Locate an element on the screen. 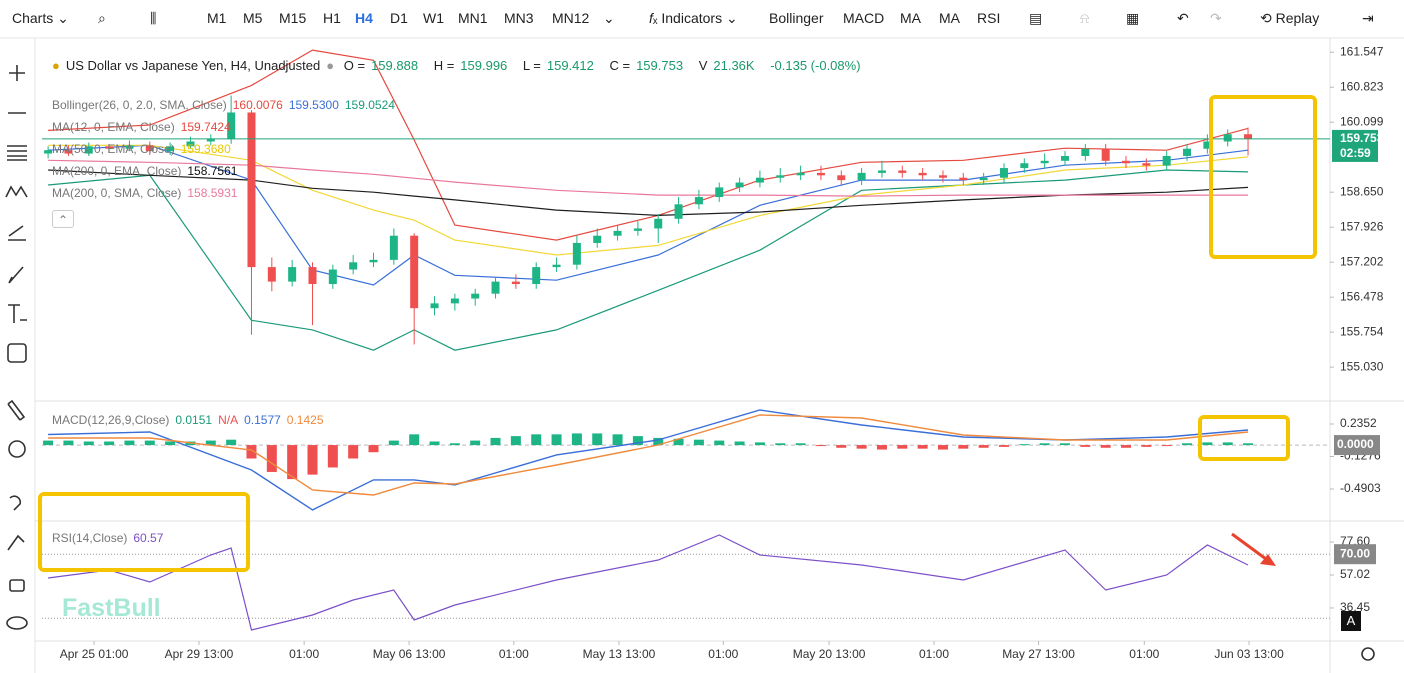  timeframe: D1 is located at coordinates (399, 18).